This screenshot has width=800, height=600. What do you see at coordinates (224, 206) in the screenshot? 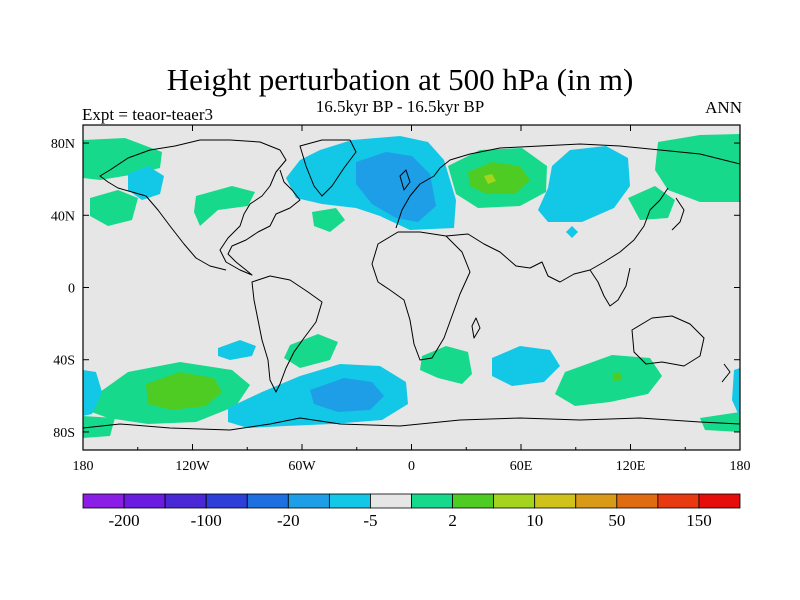
I see `anomaly-north-america-positive` at bounding box center [224, 206].